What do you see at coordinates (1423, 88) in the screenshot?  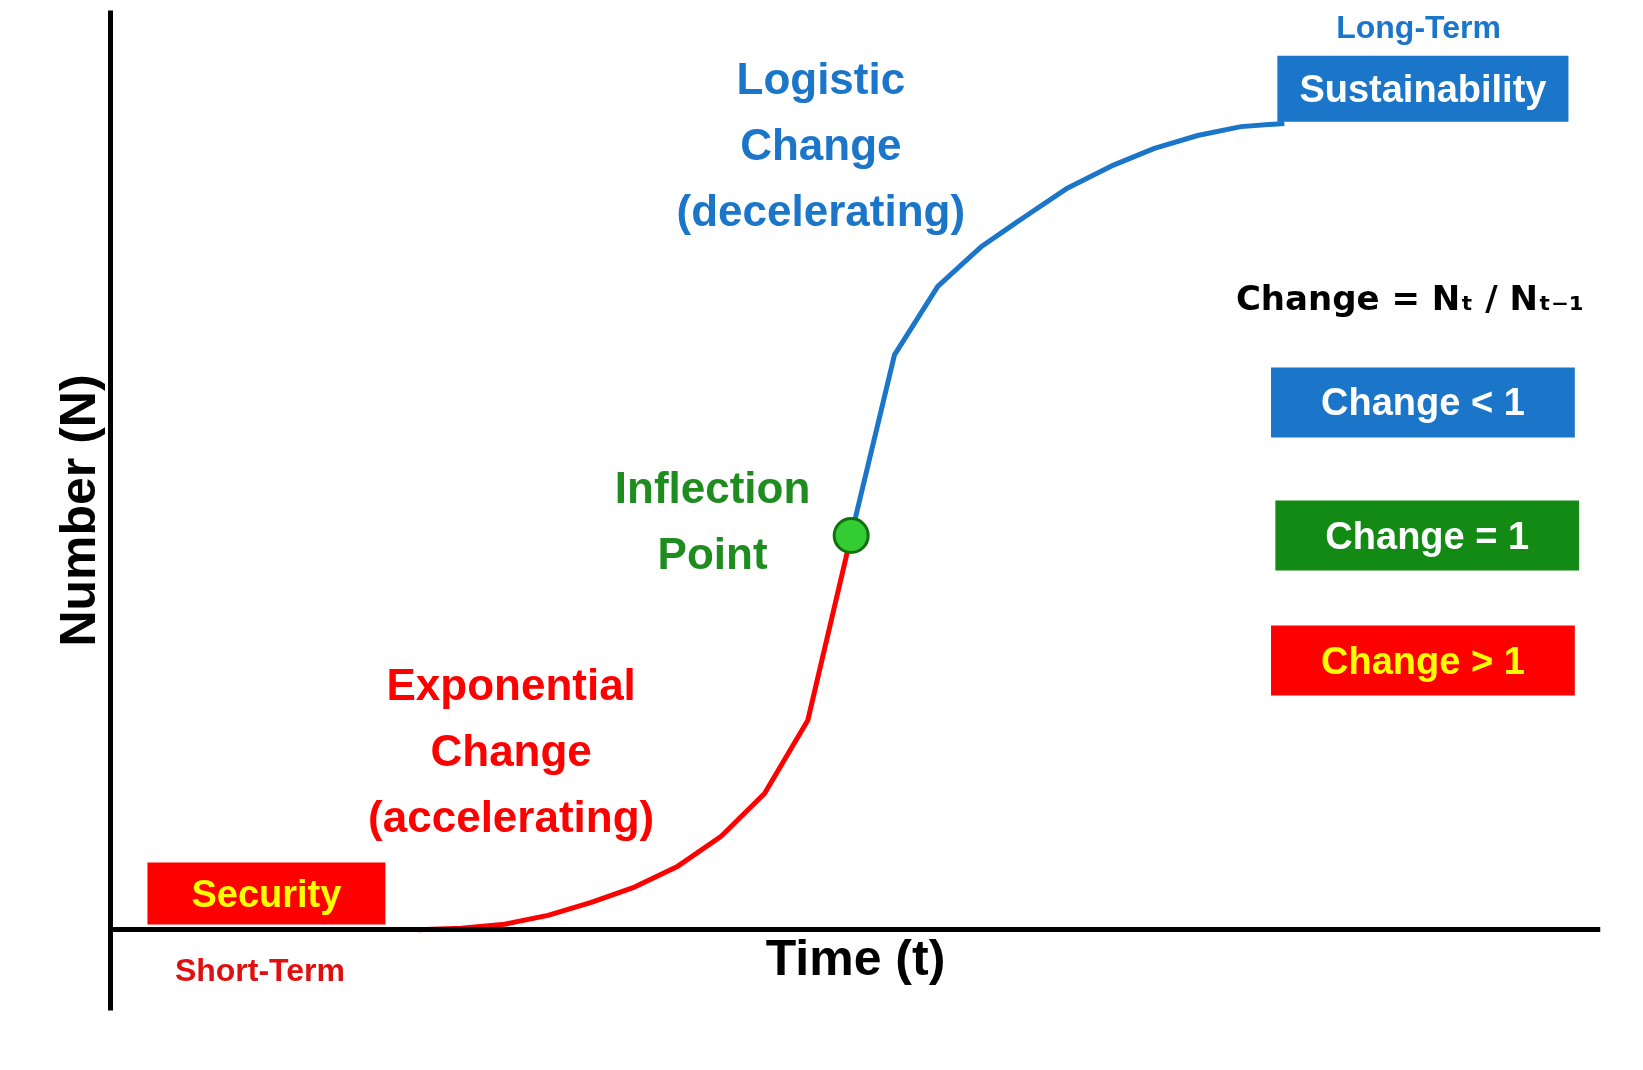 I see `text: Sustainability` at bounding box center [1423, 88].